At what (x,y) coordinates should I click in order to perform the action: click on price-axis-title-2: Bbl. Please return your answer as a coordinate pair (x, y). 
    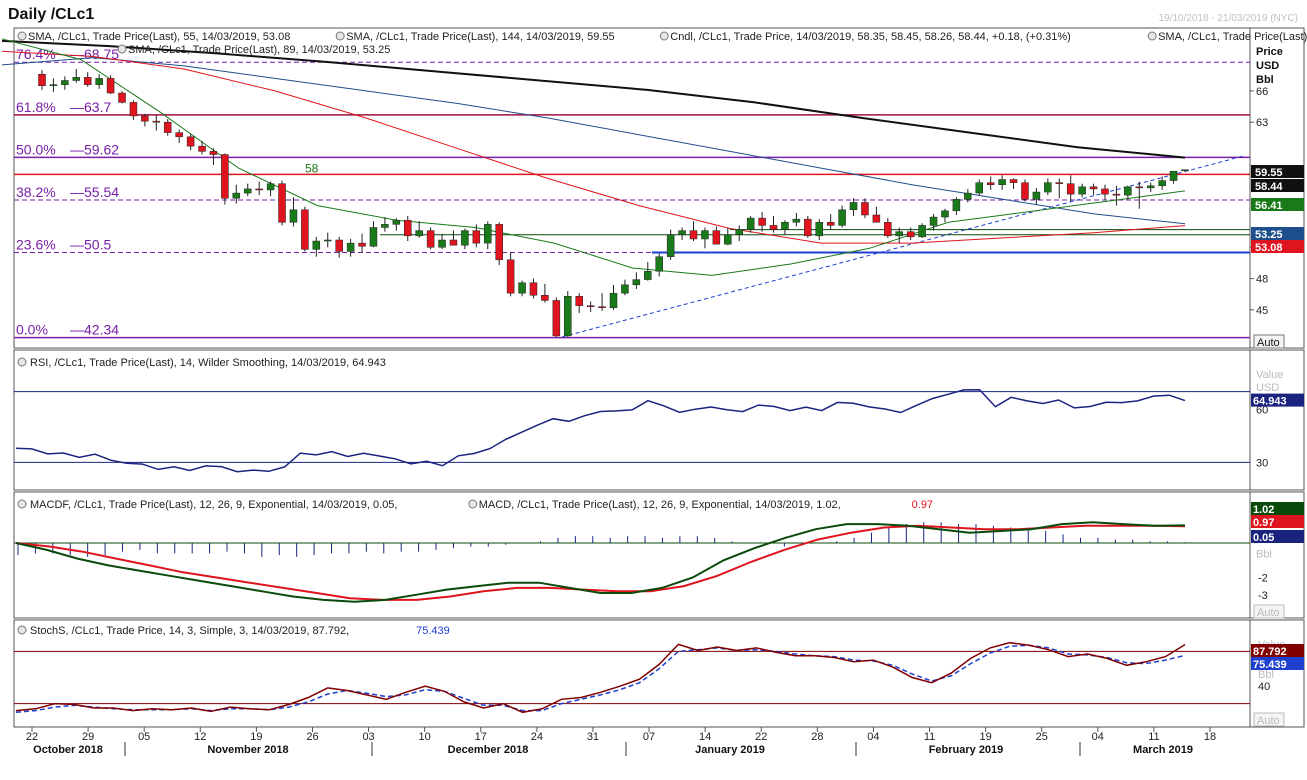
    Looking at the image, I should click on (1265, 80).